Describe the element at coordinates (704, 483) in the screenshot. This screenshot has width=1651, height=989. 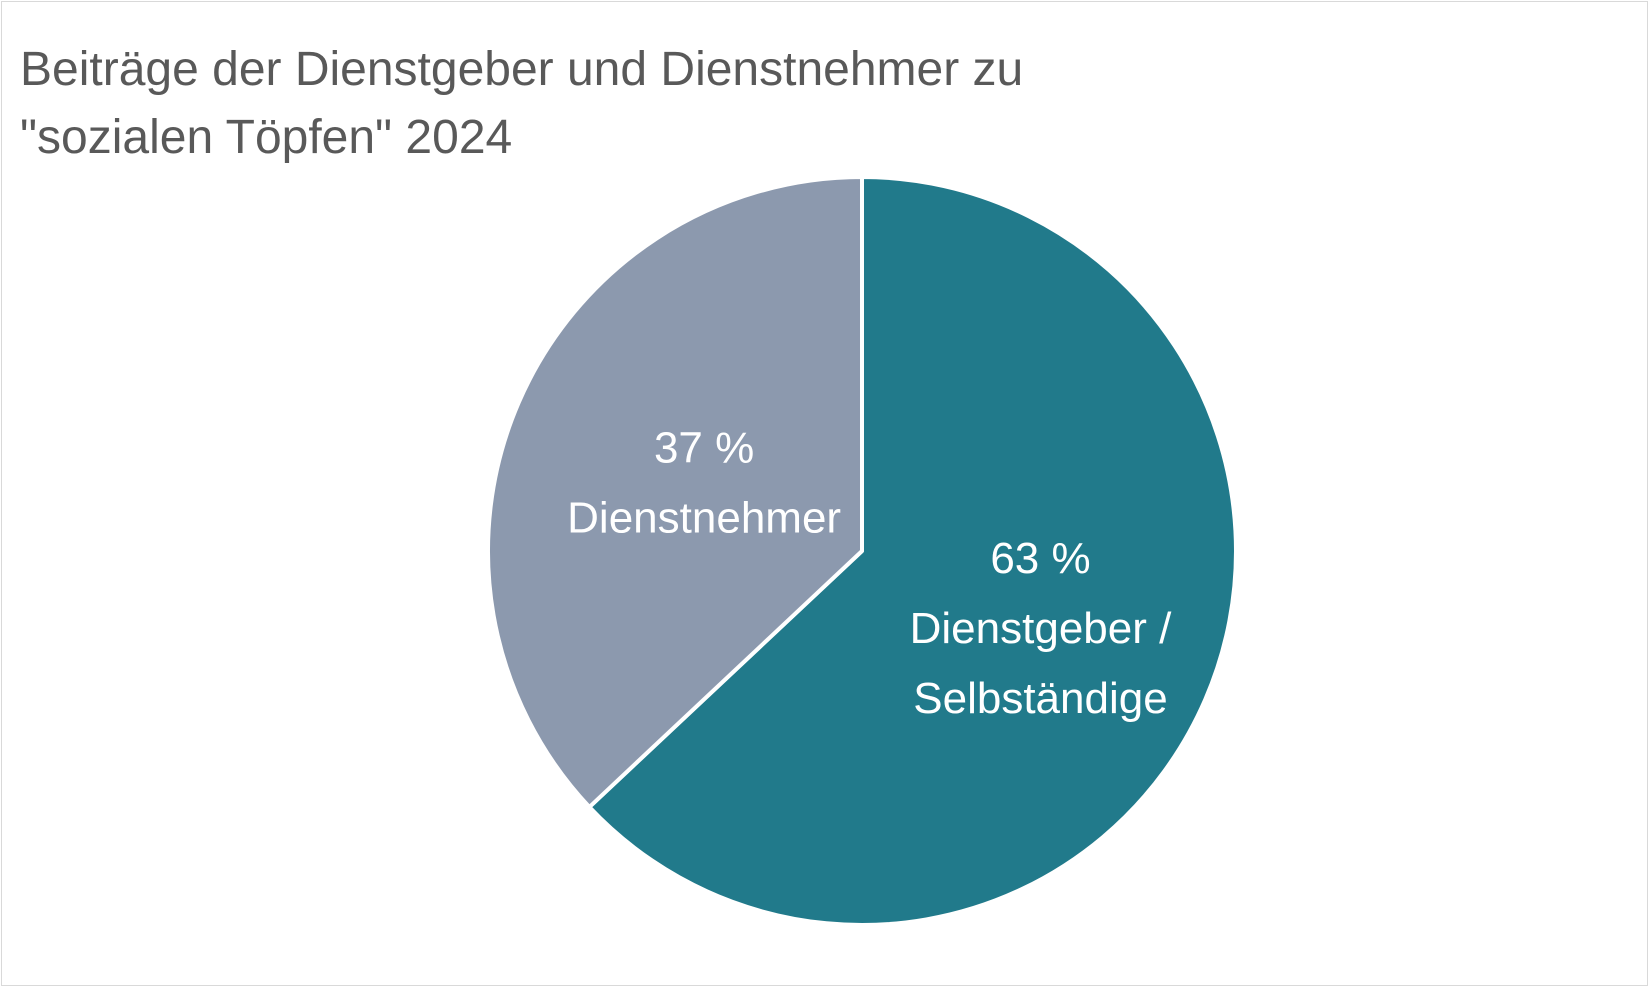
I see `pie-slice-label-2: 37 % Dienstnehmer` at that location.